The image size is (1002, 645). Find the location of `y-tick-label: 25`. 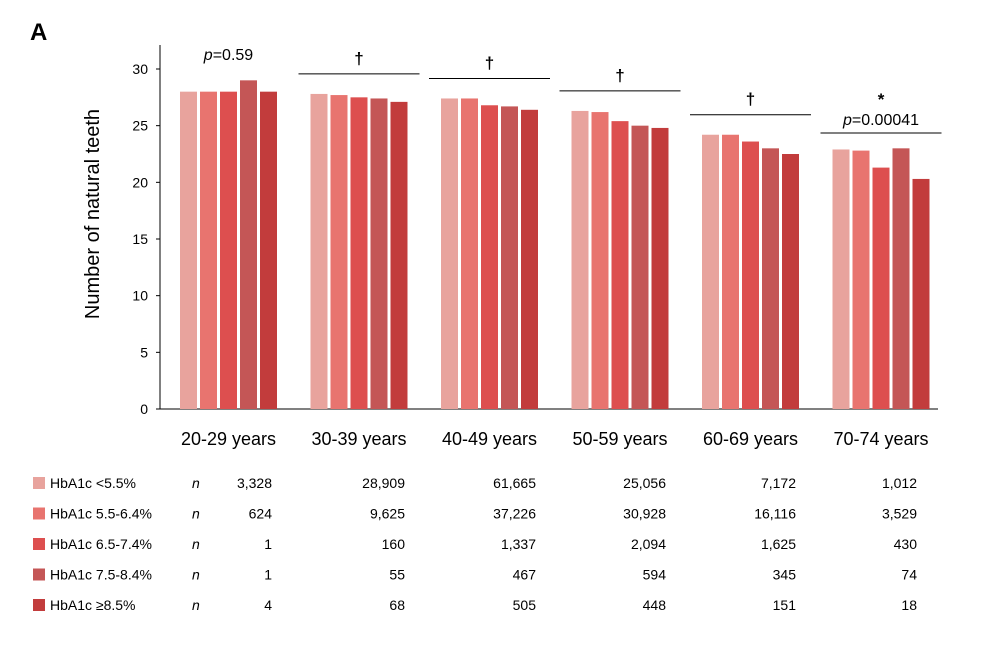

y-tick-label: 25 is located at coordinates (140, 126).